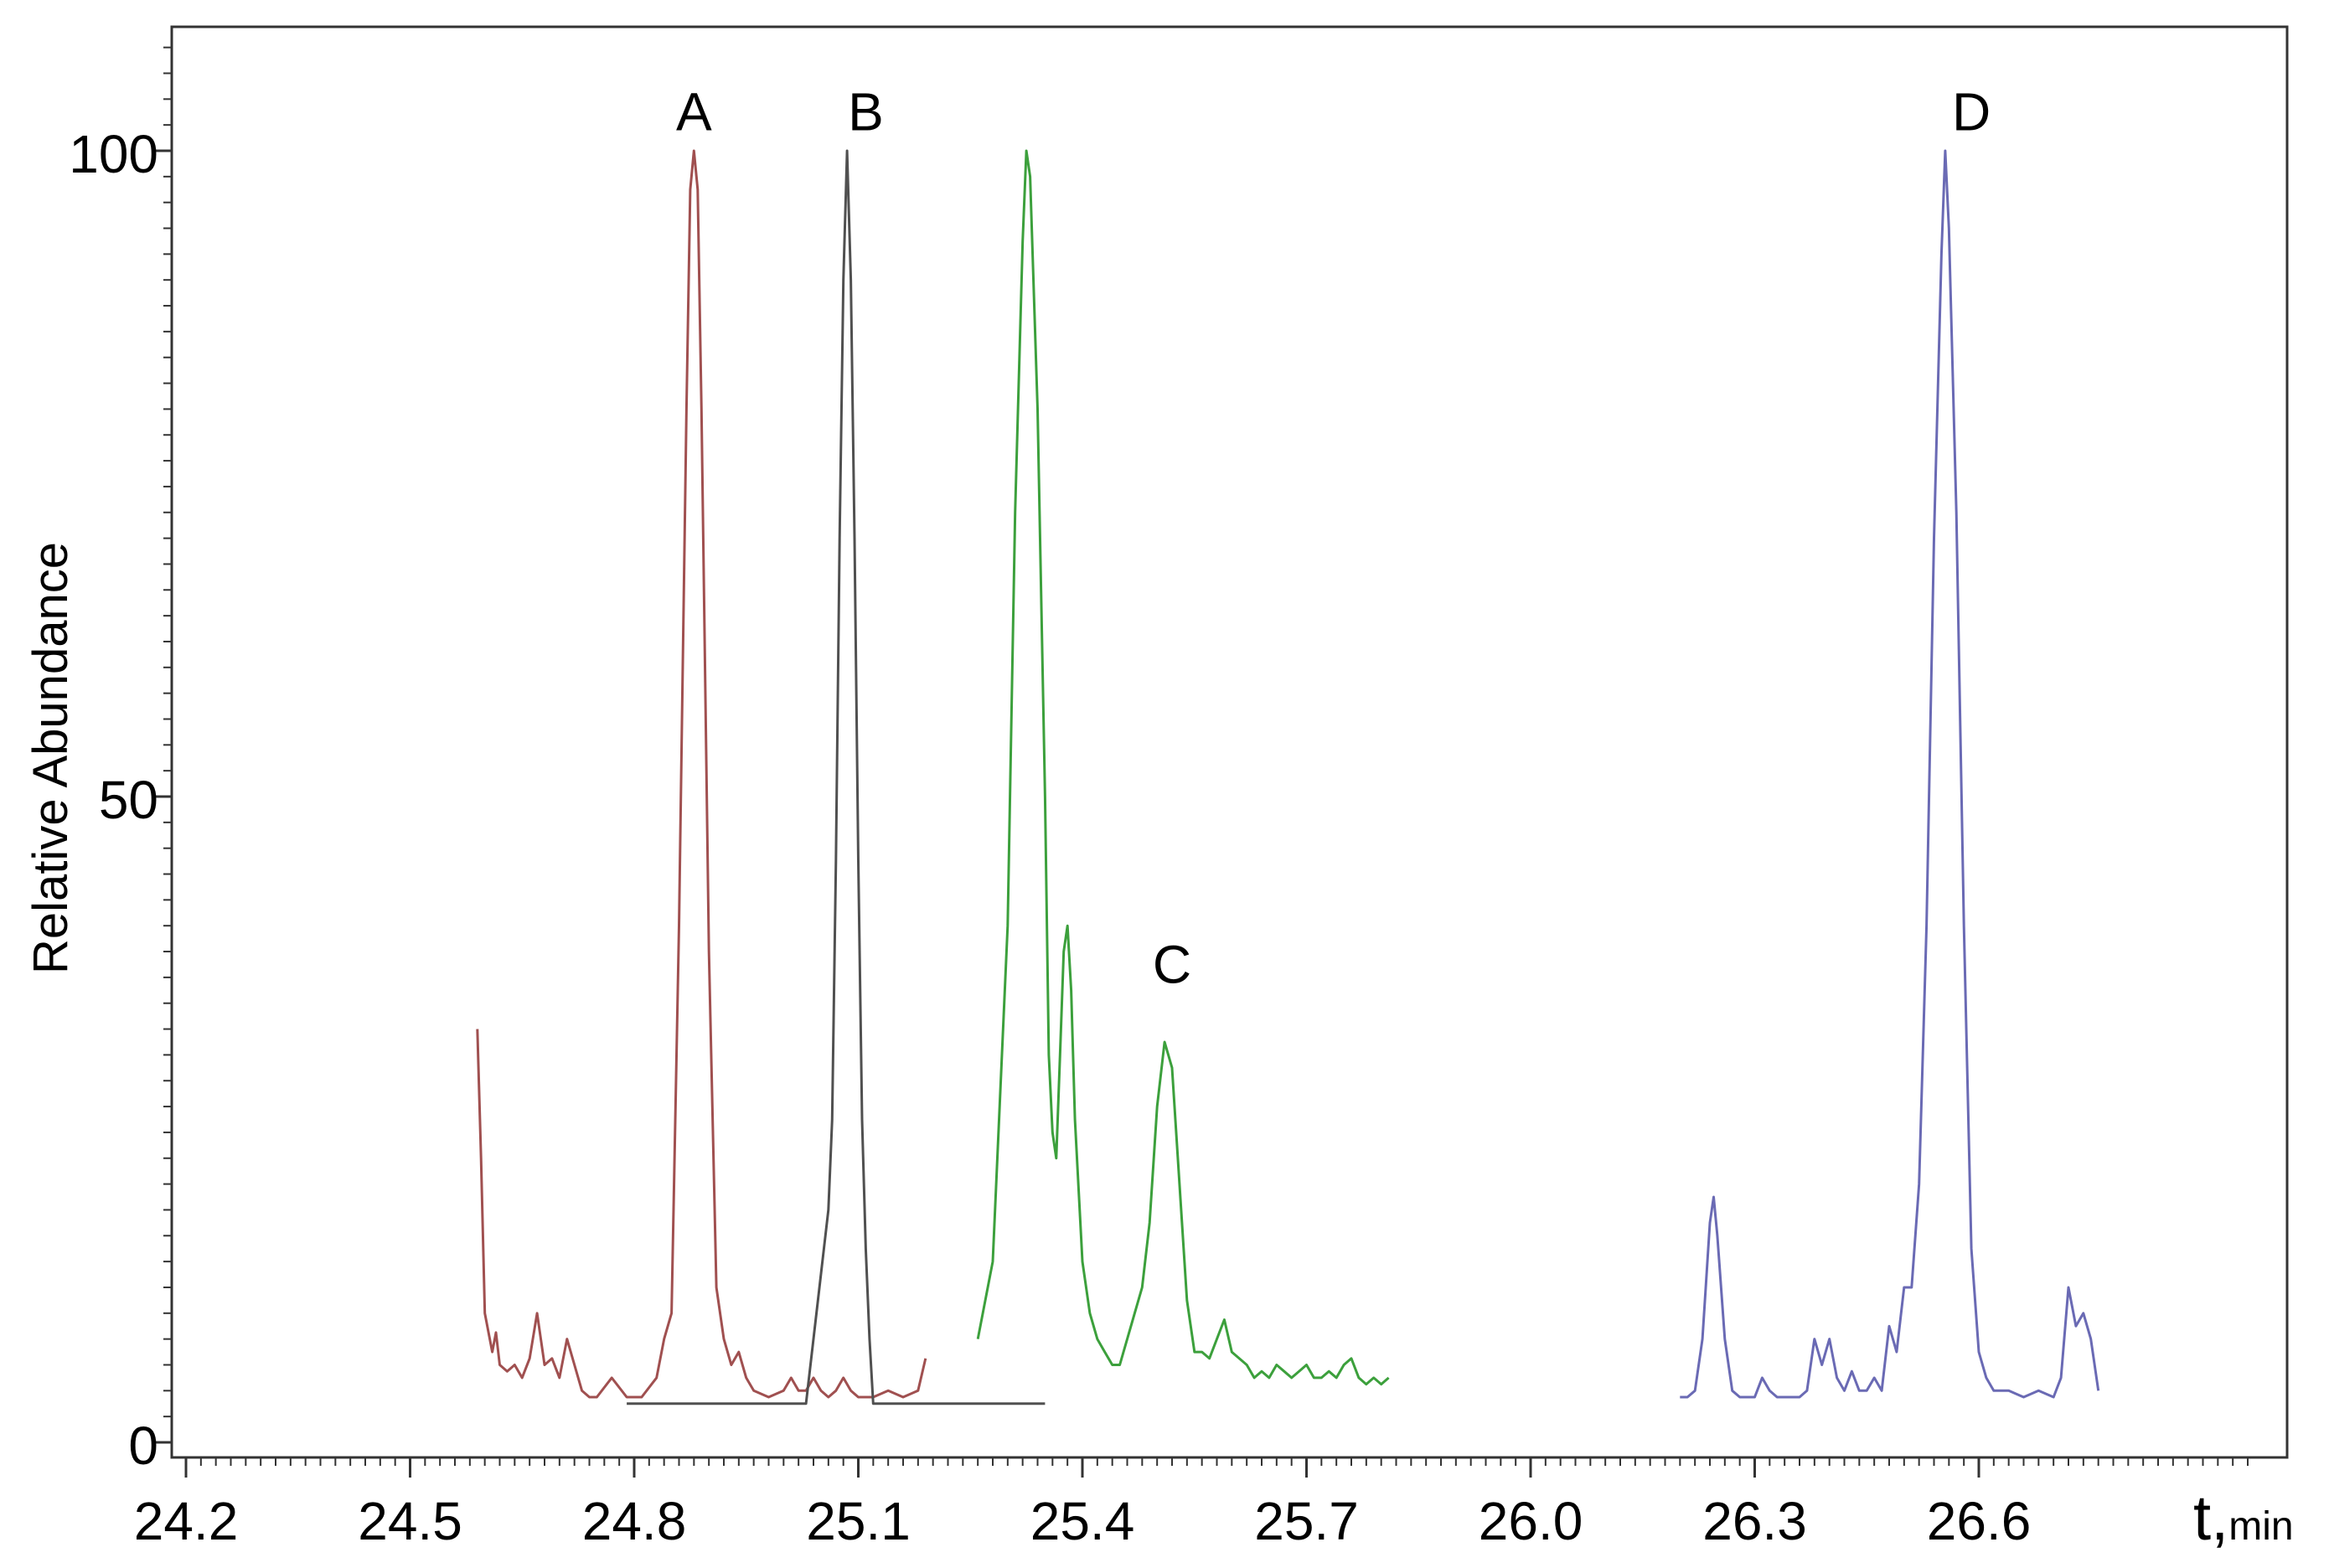  Describe the element at coordinates (1183, 768) in the screenshot. I see `series-line-c` at that location.